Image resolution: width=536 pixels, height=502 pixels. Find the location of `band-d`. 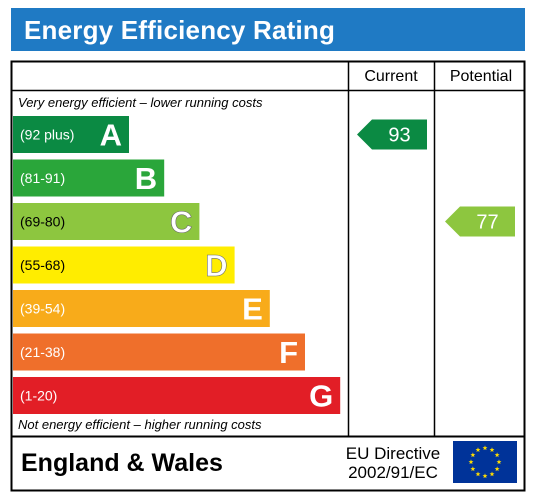

band-d is located at coordinates (124, 265).